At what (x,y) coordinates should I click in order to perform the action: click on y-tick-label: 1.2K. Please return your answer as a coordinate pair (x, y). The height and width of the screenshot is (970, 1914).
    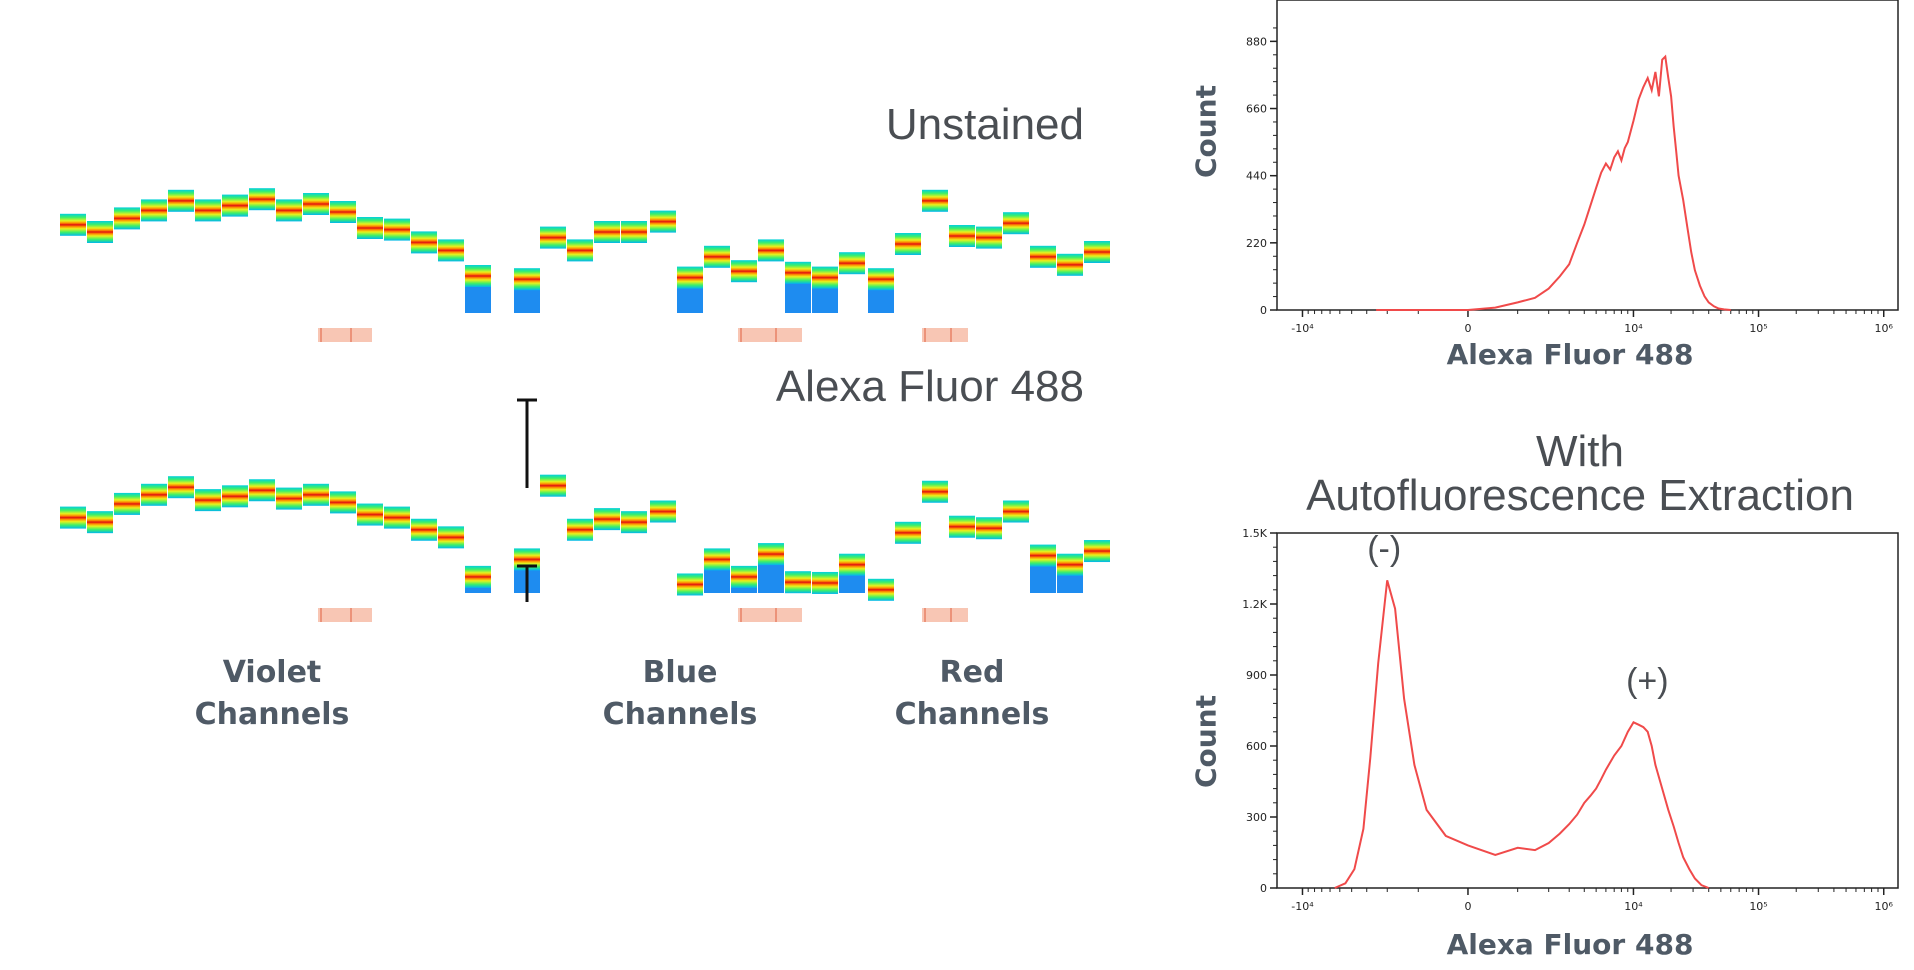
    Looking at the image, I should click on (1254, 604).